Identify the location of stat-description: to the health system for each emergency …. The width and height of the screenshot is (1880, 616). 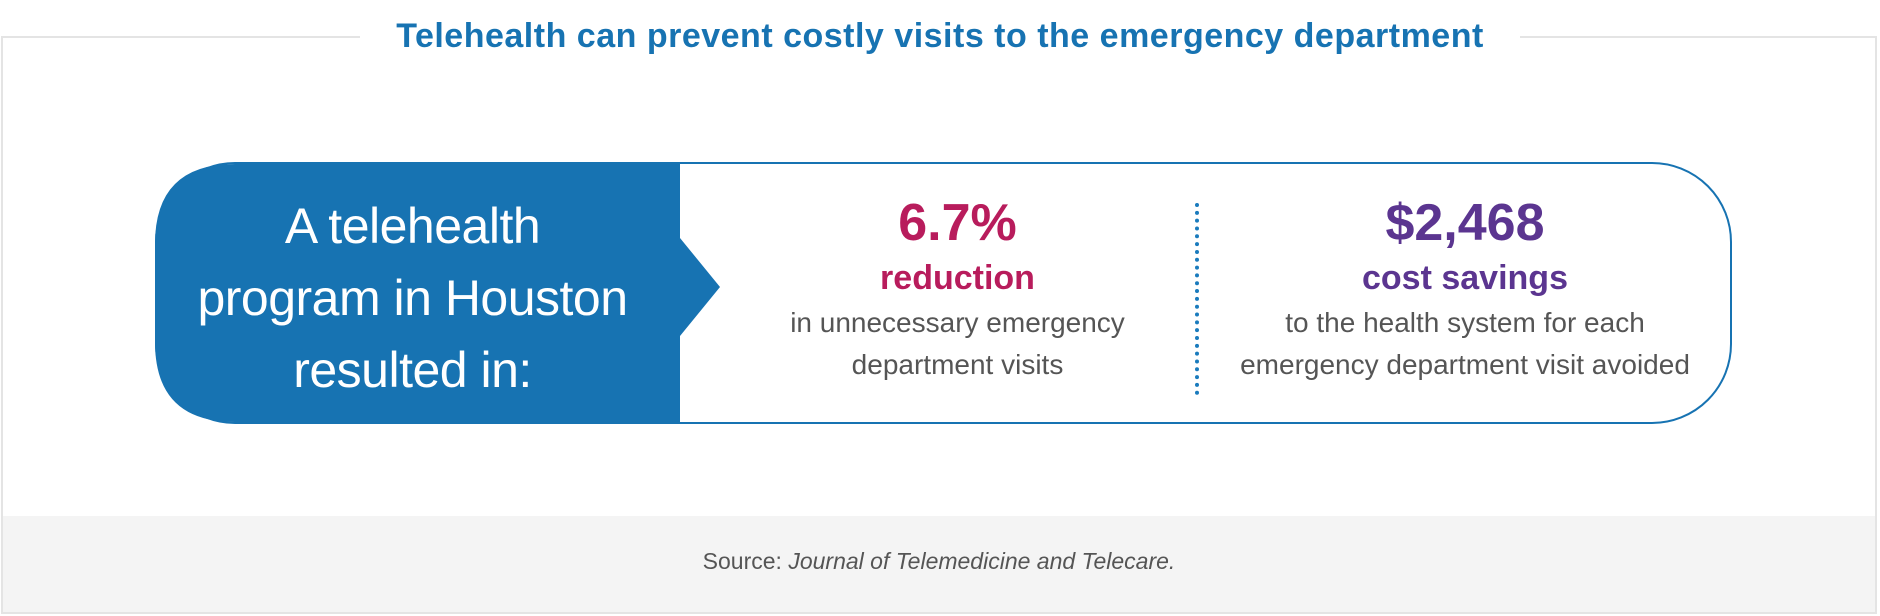
(1465, 344).